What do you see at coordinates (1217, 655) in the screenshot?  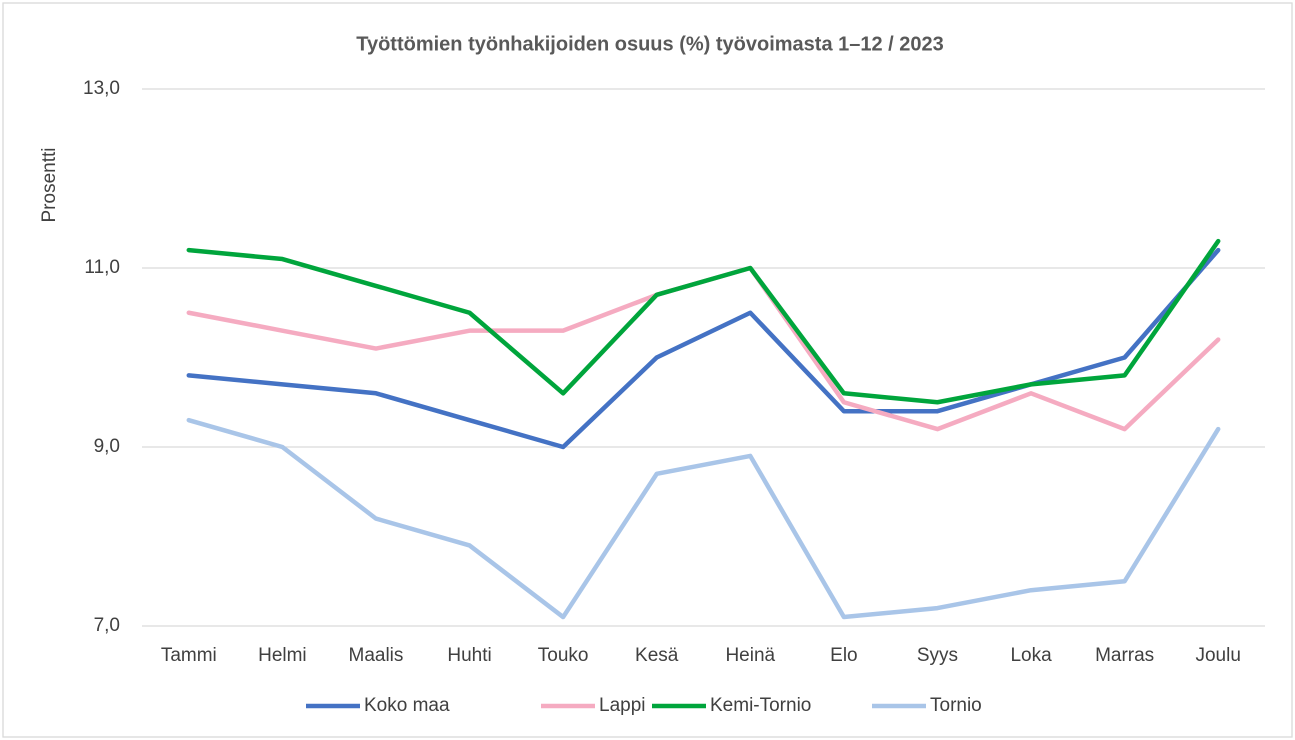 I see `x-tick-label: Joulu` at bounding box center [1217, 655].